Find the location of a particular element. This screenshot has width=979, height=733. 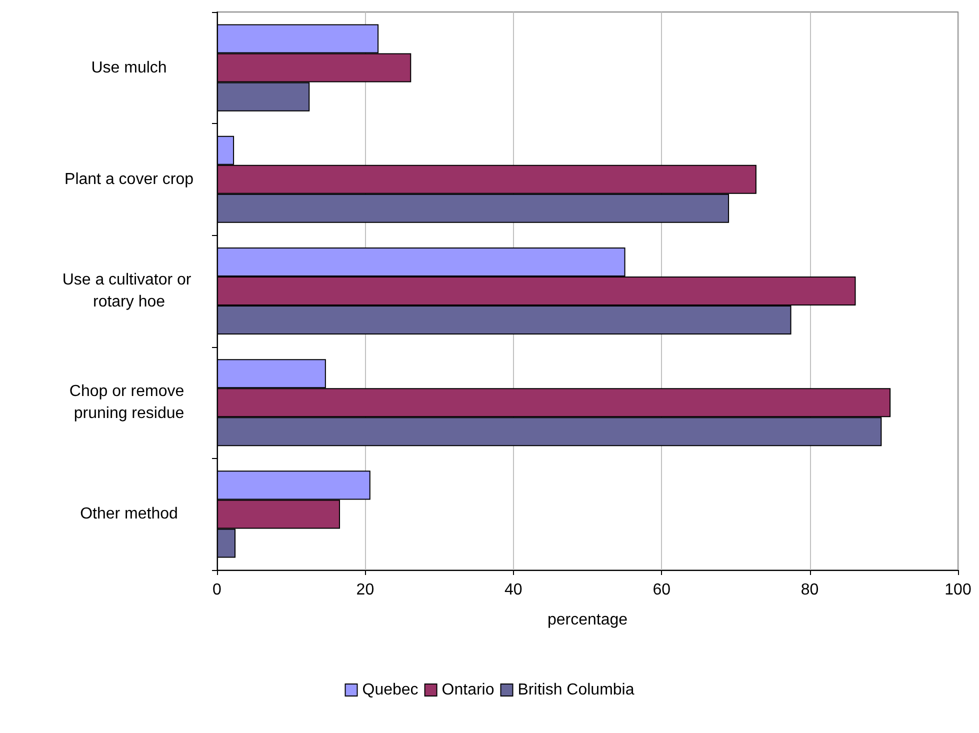

legend-label: British Columbia is located at coordinates (576, 690).